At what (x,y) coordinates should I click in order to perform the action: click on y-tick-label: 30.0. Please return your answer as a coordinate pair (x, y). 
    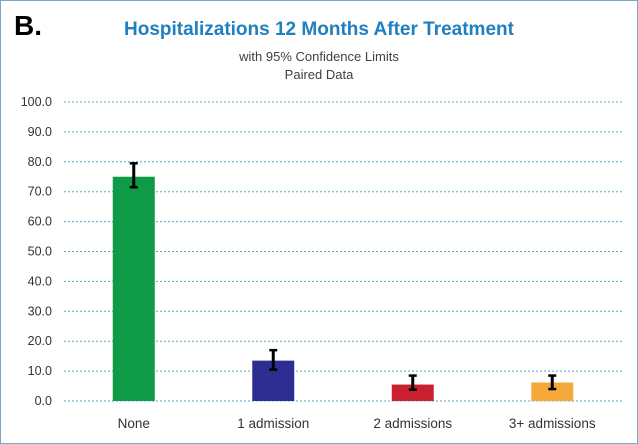
    Looking at the image, I should click on (40, 311).